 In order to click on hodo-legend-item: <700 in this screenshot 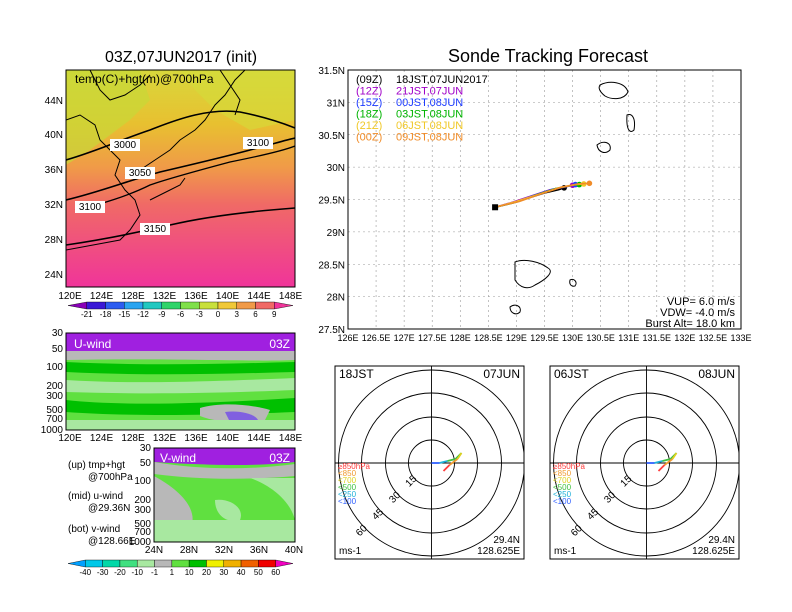, I will do `click(562, 480)`.